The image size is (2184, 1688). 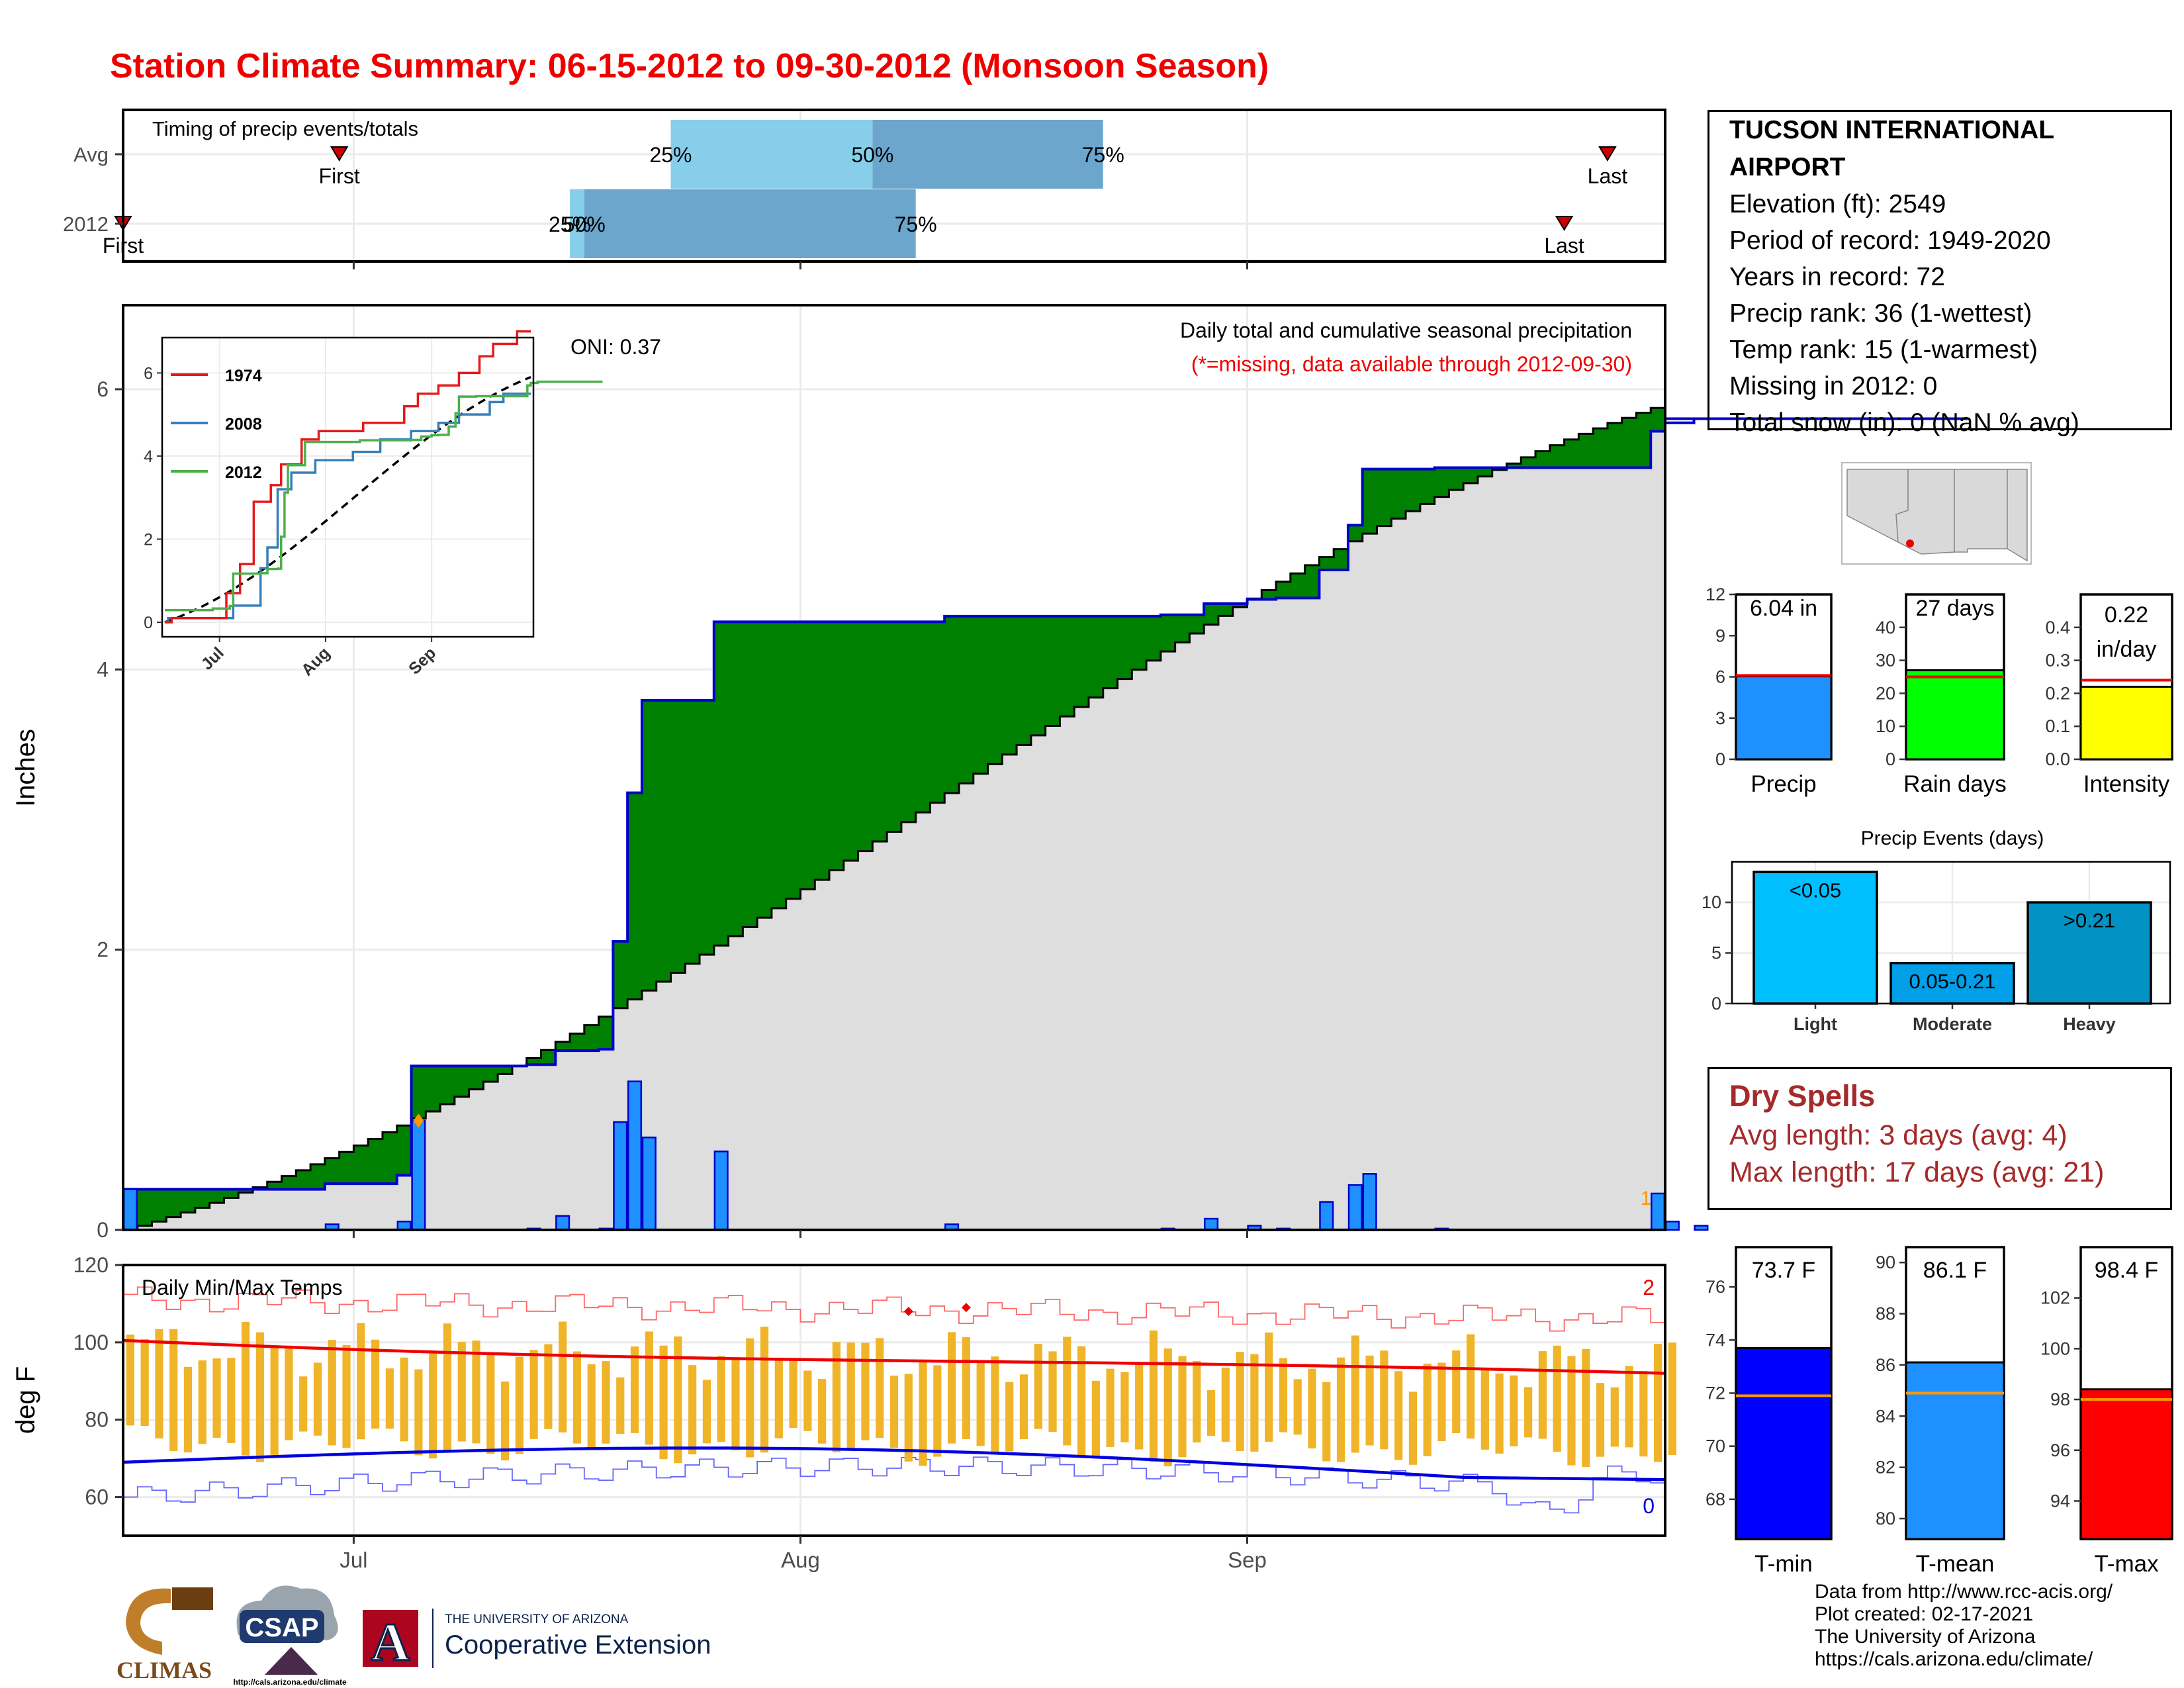 I want to click on station-snow: Total snow (in): 0 (NaN % avg), so click(x=1904, y=422).